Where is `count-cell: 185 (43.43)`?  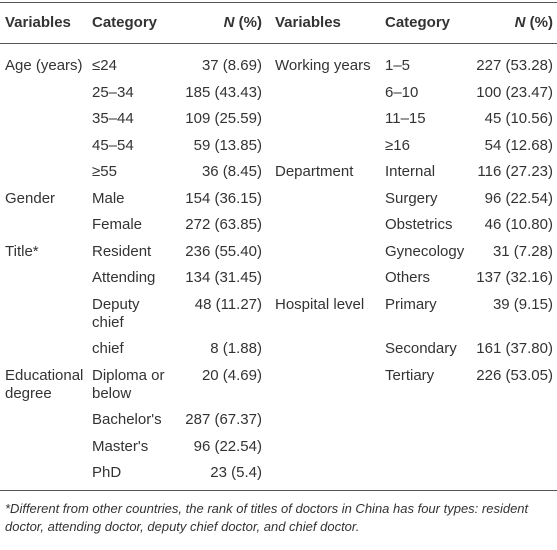 count-cell: 185 (43.43) is located at coordinates (223, 92).